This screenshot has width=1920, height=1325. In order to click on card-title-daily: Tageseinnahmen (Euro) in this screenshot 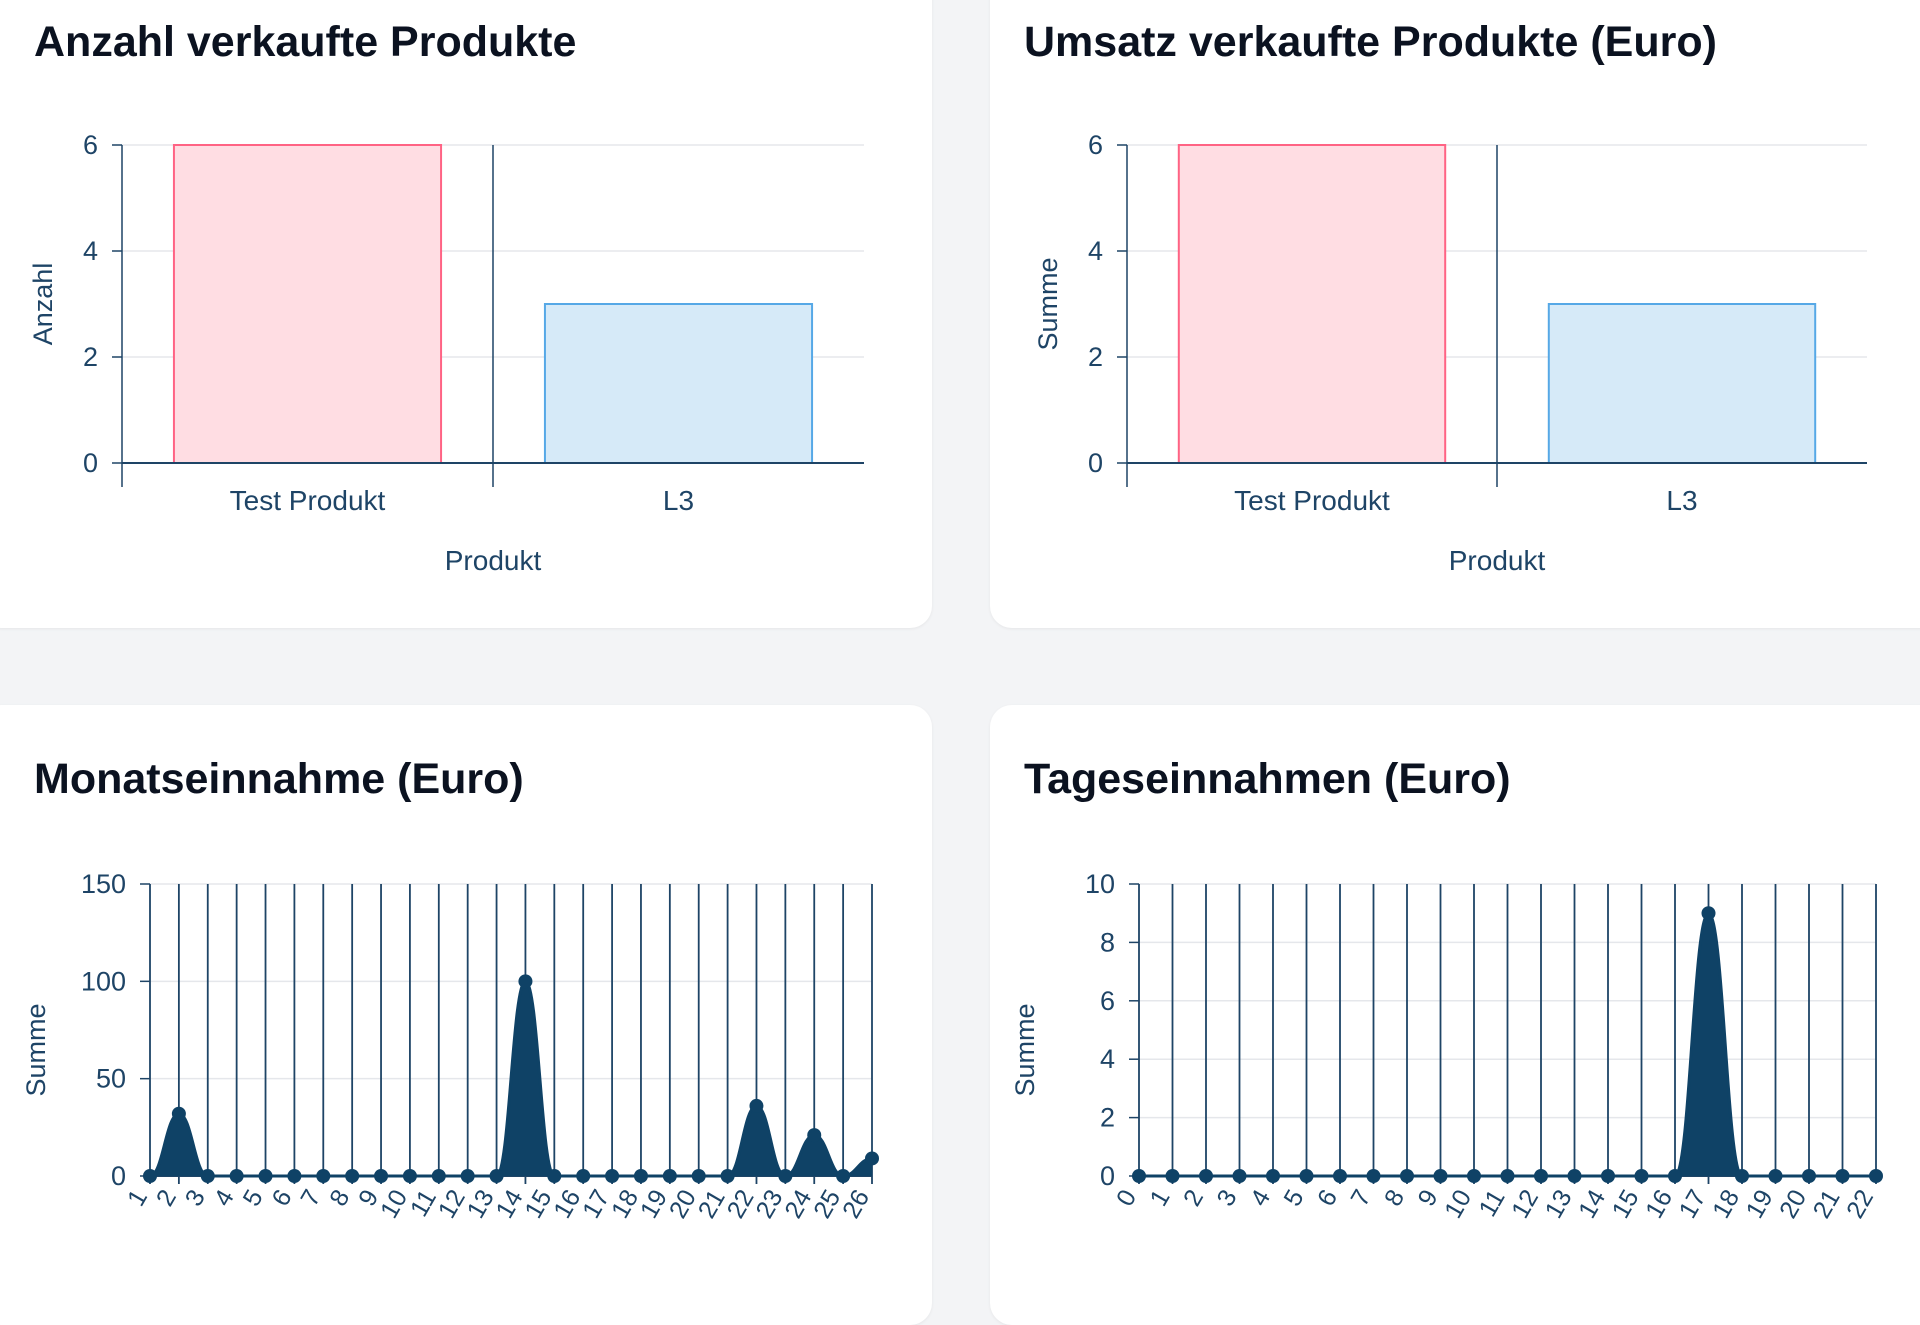, I will do `click(1267, 779)`.